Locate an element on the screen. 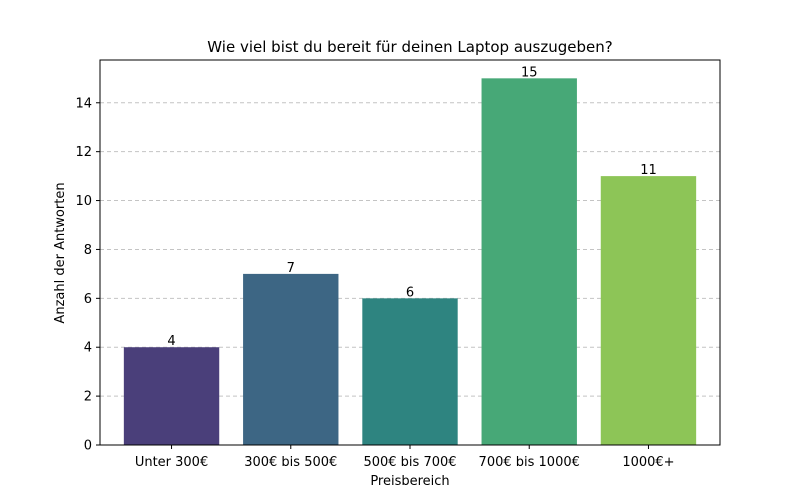 This screenshot has height=500, width=800. x-axis-label: Preisbereich is located at coordinates (409, 481).